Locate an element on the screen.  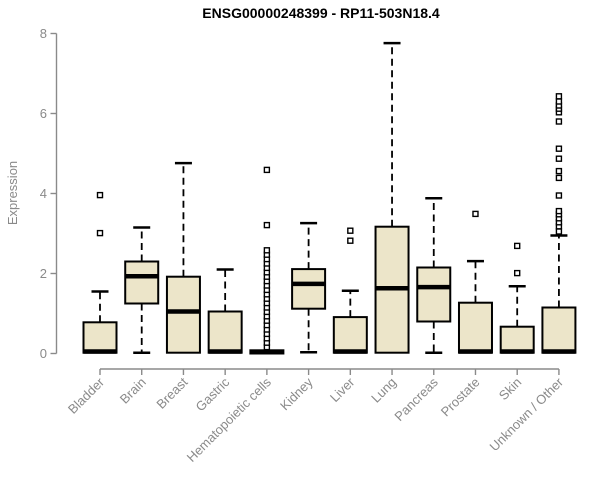
box-group-kidney is located at coordinates (309, 287).